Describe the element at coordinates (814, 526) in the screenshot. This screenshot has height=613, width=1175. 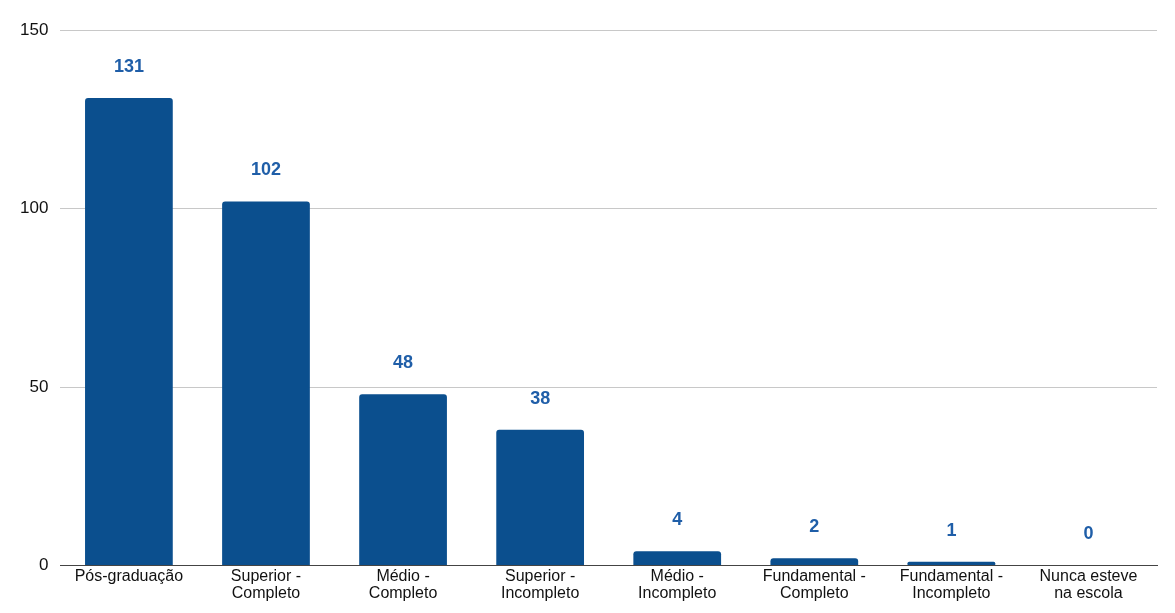
I see `data-label: 2` at that location.